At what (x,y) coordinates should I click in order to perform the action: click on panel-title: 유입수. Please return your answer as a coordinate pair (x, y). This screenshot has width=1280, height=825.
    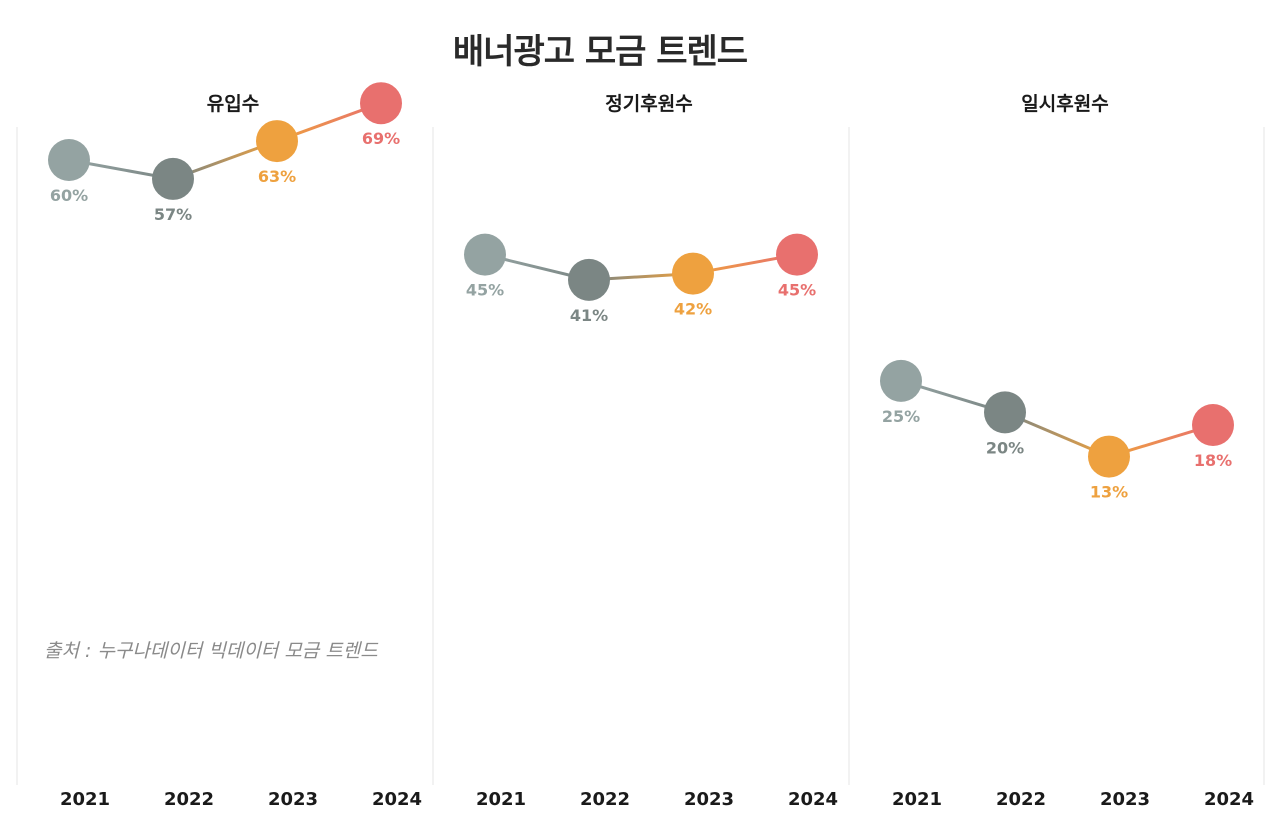
    Looking at the image, I should click on (233, 104).